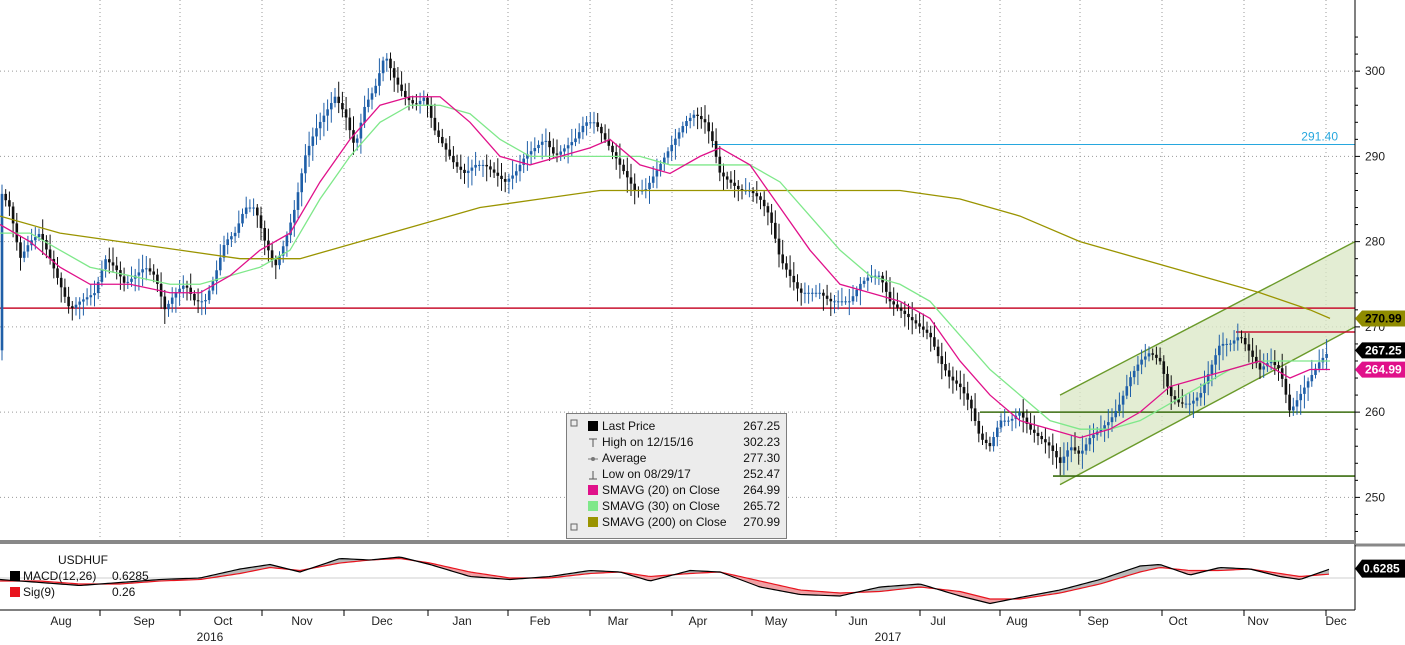  I want to click on legend-row-sma20: SMAVG (20) on Close 264.99, so click(676, 490).